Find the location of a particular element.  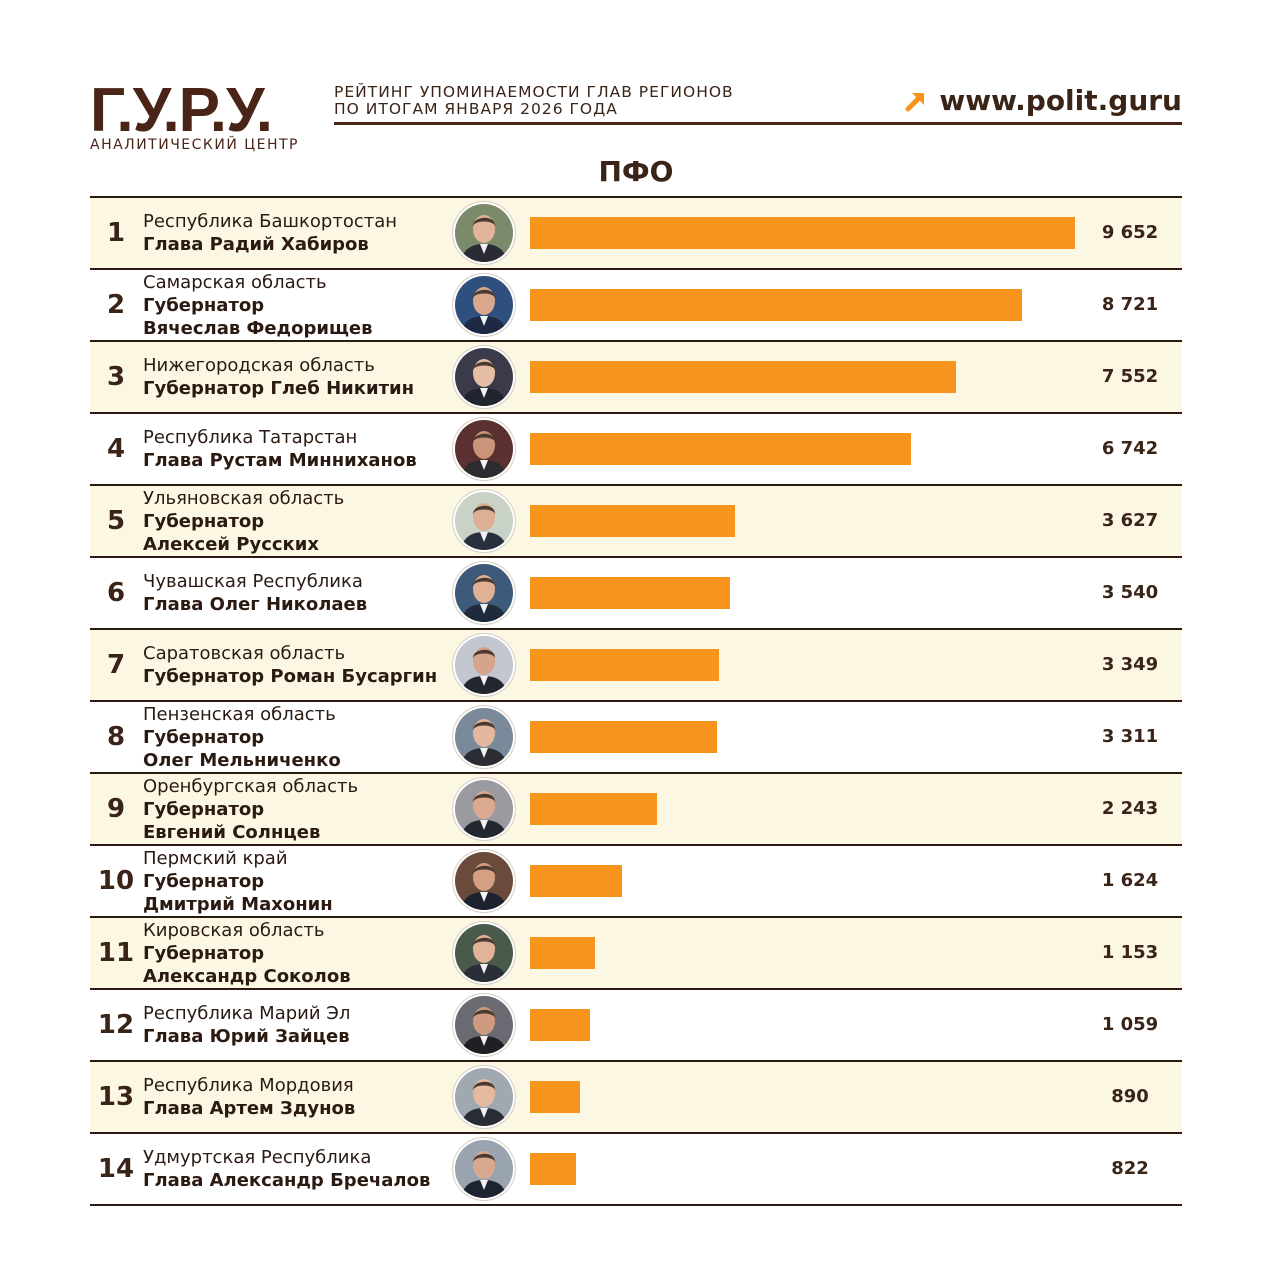

value-label: 1 624 is located at coordinates (1130, 880).